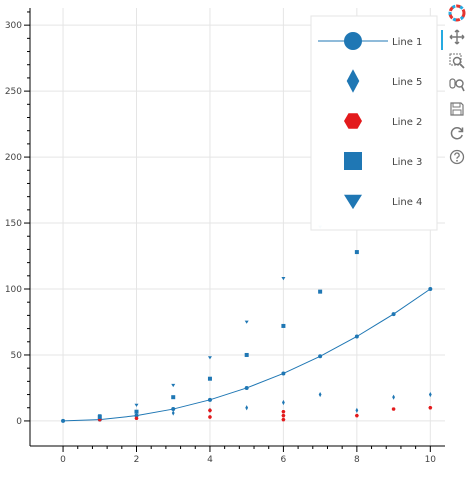 This screenshot has width=474, height=481. What do you see at coordinates (13, 158) in the screenshot?
I see `y-tick-label: 200` at bounding box center [13, 158].